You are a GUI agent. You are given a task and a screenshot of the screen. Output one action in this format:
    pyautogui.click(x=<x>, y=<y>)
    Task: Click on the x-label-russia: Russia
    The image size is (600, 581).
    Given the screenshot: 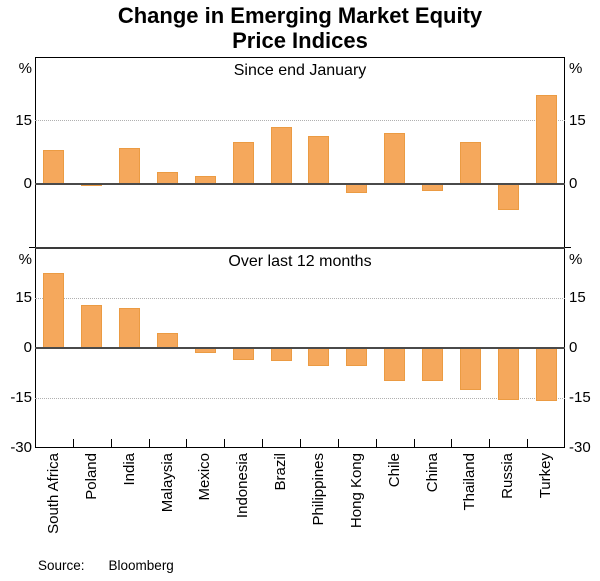 What is the action you would take?
    pyautogui.click(x=508, y=476)
    